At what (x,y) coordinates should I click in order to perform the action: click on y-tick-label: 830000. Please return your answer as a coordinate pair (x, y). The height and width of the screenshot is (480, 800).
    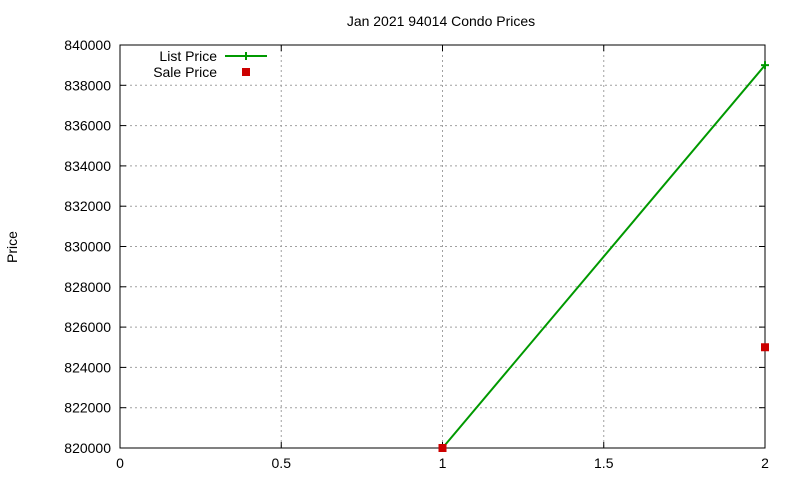
    Looking at the image, I should click on (87, 247).